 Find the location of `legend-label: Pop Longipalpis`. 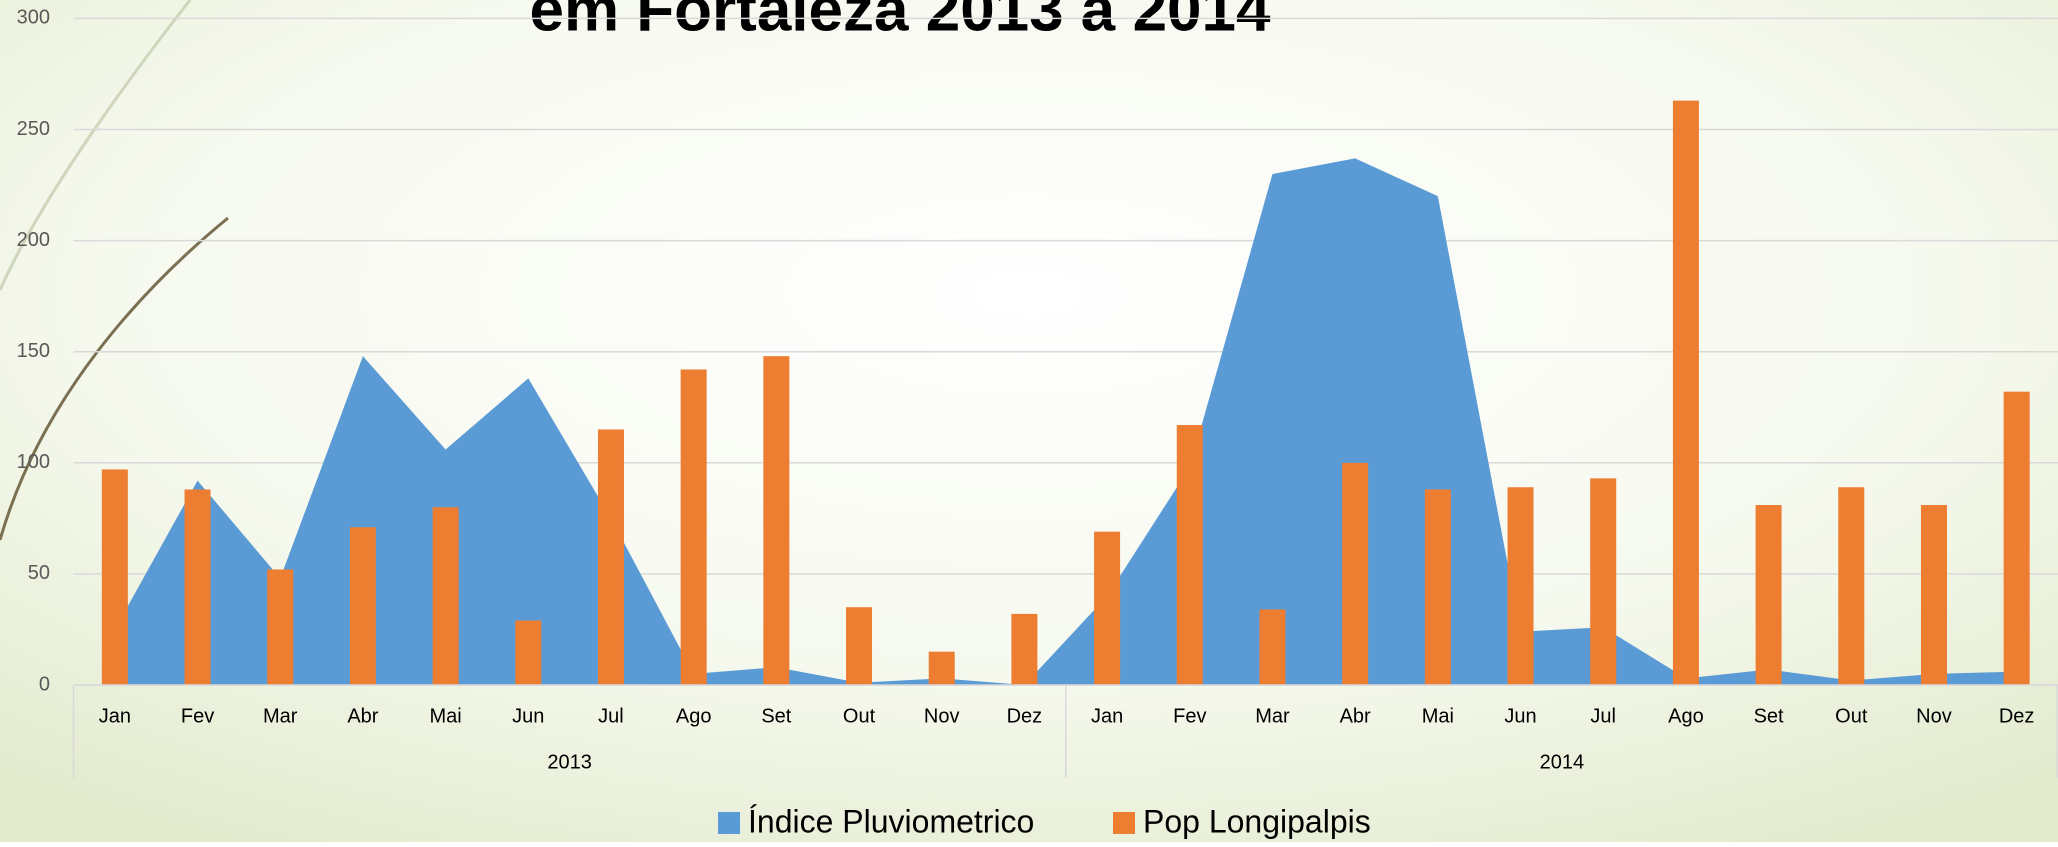

legend-label: Pop Longipalpis is located at coordinates (1257, 821).